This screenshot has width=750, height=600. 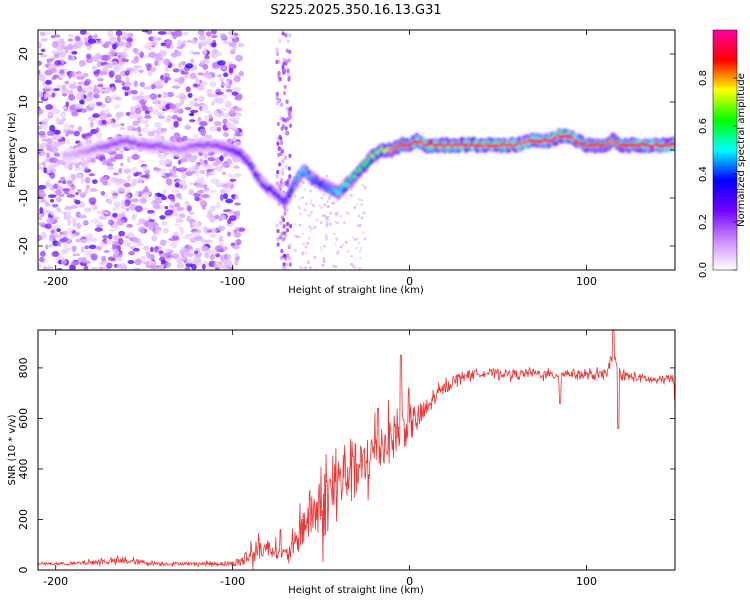 What do you see at coordinates (232, 281) in the screenshot?
I see `x-tick-label: -100` at bounding box center [232, 281].